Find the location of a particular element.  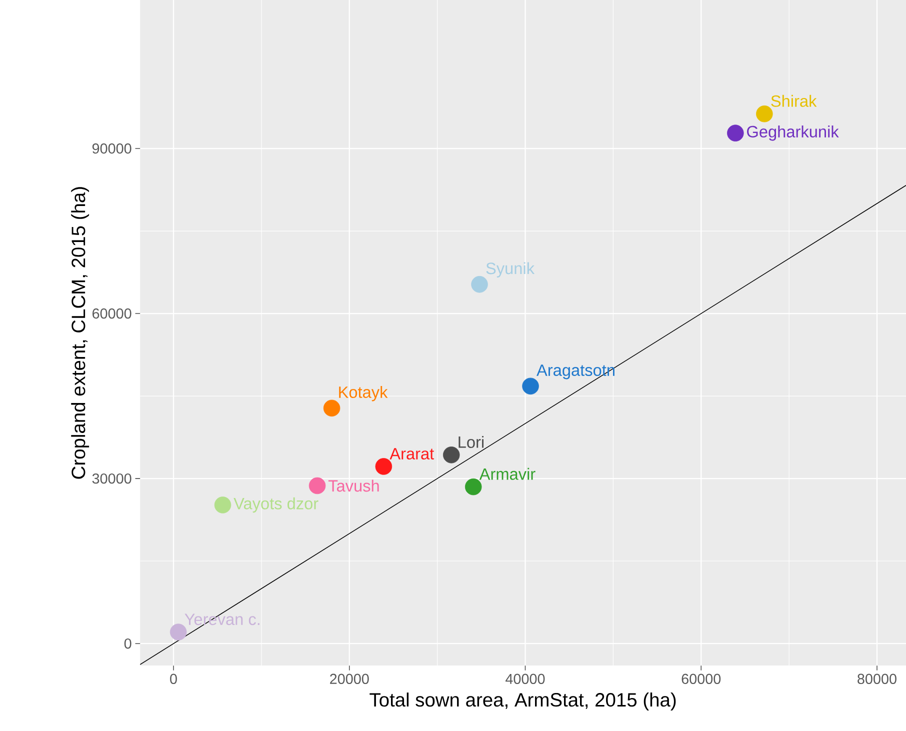

x-tick-label: 80000 is located at coordinates (877, 679).